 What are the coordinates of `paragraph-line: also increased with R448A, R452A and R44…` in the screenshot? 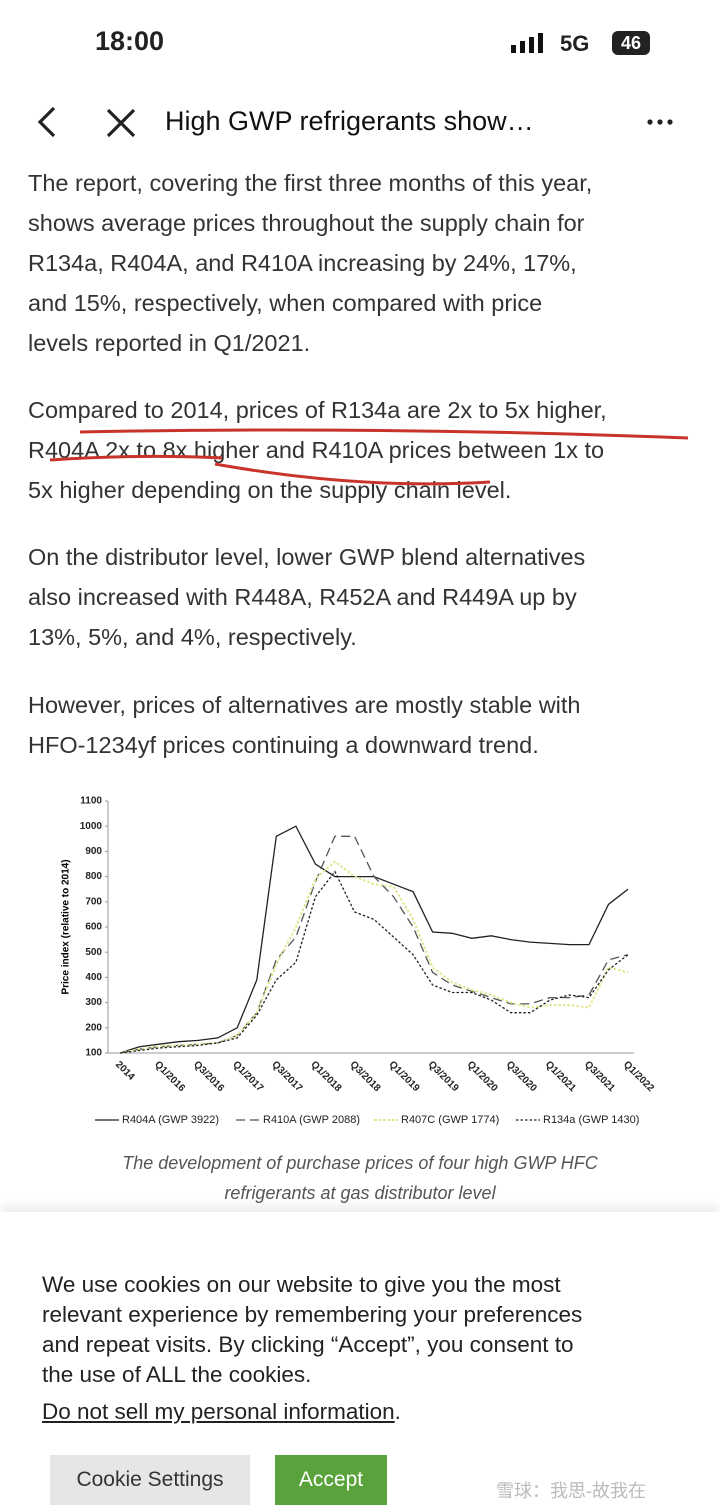 It's located at (302, 597).